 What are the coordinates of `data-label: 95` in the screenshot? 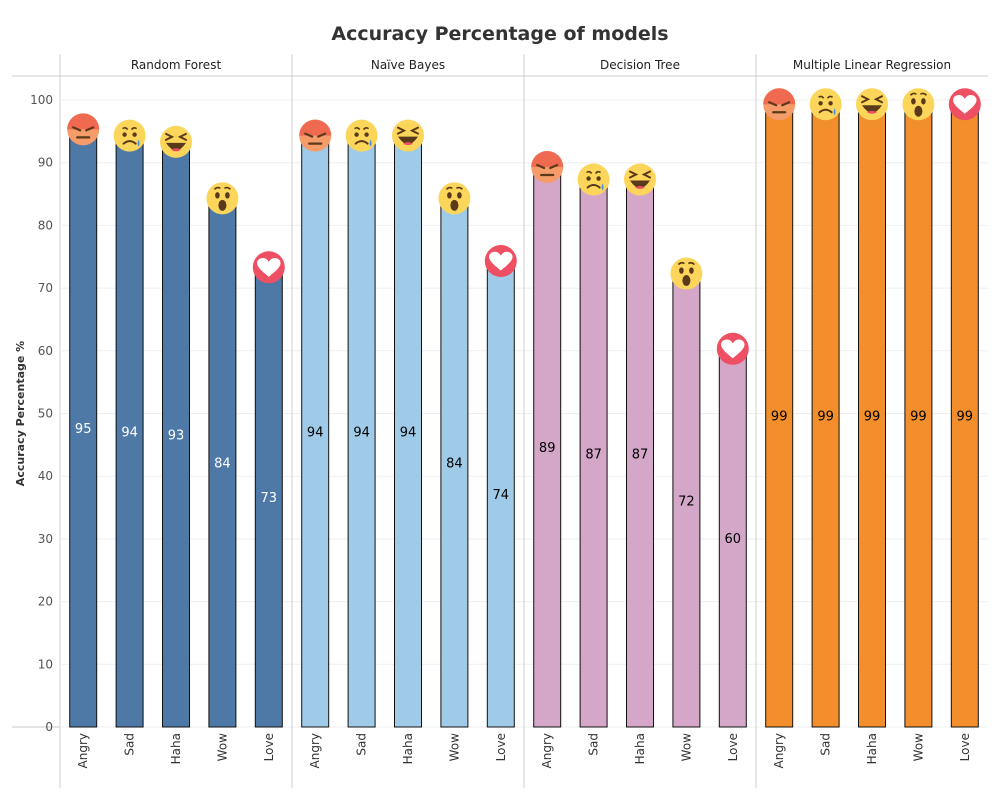 It's located at (83, 429).